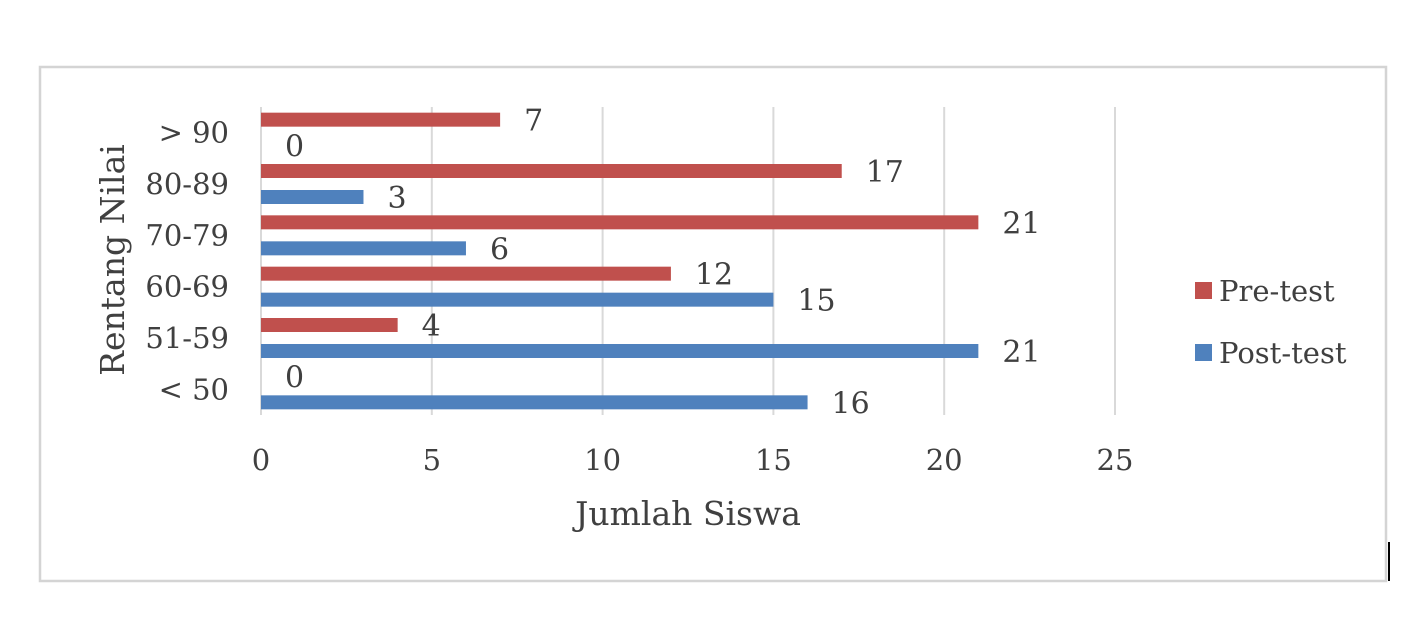 The height and width of the screenshot is (636, 1426). I want to click on data-label-post-test: 6, so click(499, 249).